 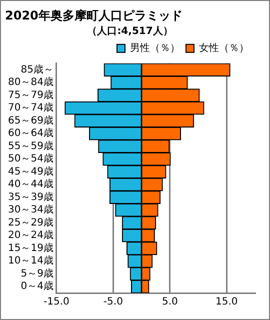 I want to click on y-tick-label: 10～14歳, so click(x=31, y=260).